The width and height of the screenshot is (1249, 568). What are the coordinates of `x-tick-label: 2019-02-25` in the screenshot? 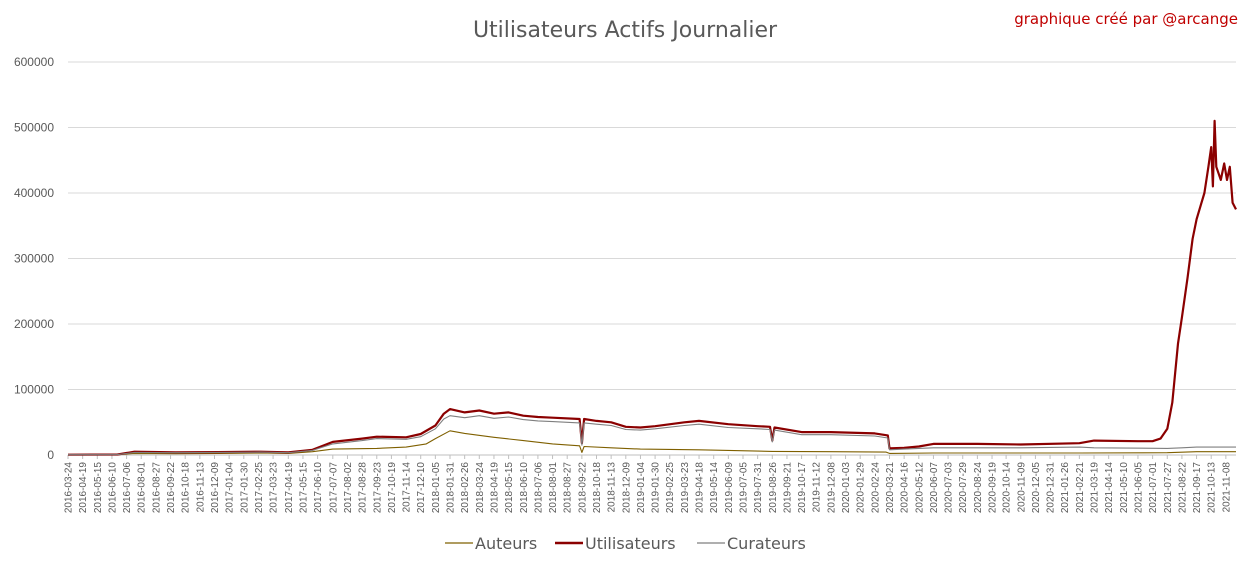 It's located at (670, 488).